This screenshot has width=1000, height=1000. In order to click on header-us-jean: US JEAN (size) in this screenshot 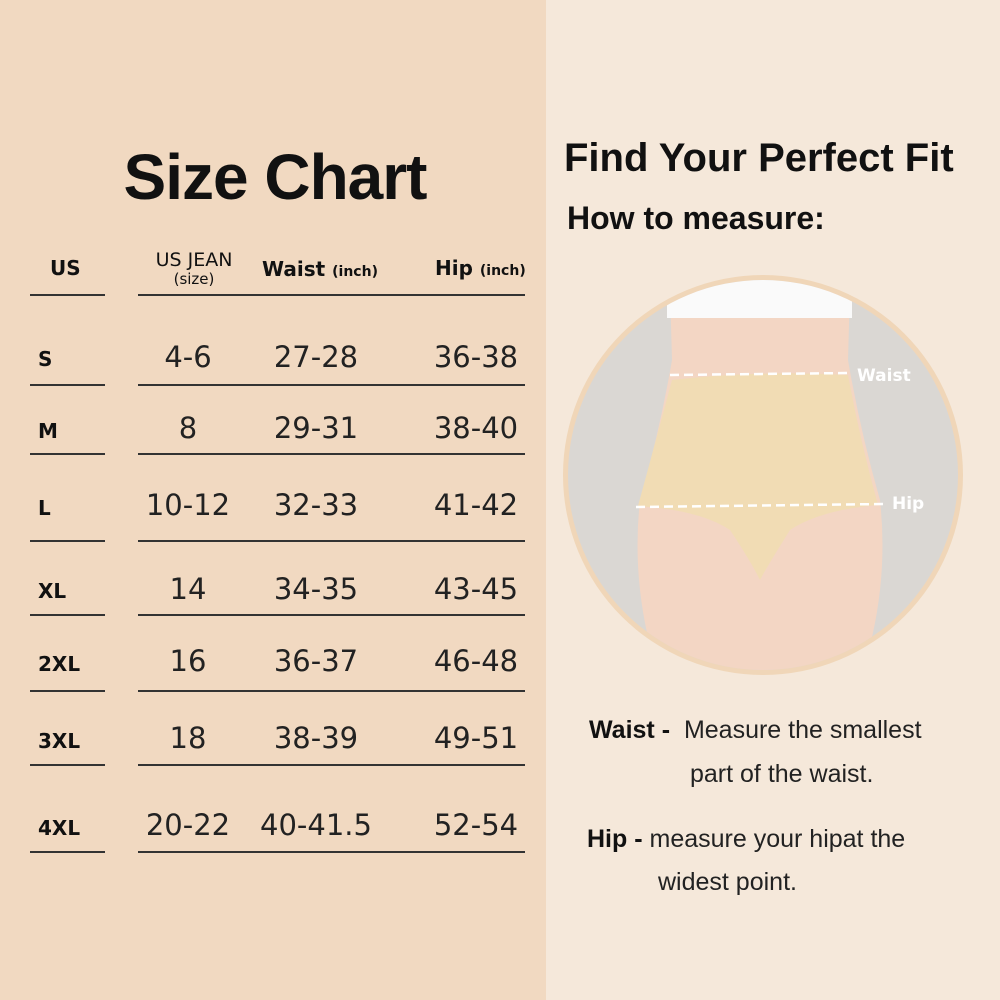, I will do `click(194, 269)`.